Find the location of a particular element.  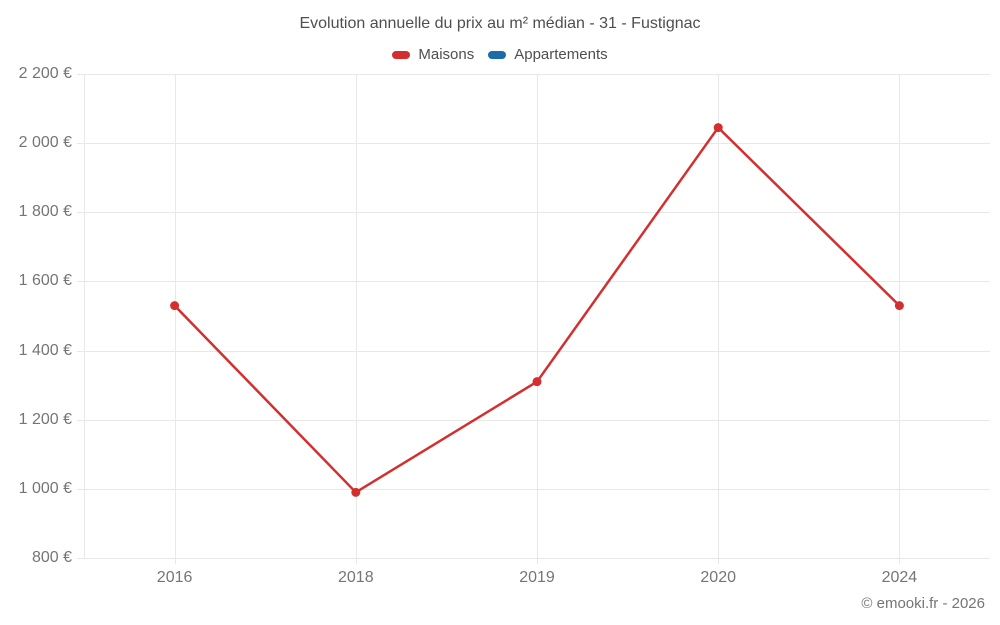

y-axis-tick-label: 1 400 € is located at coordinates (45, 350).